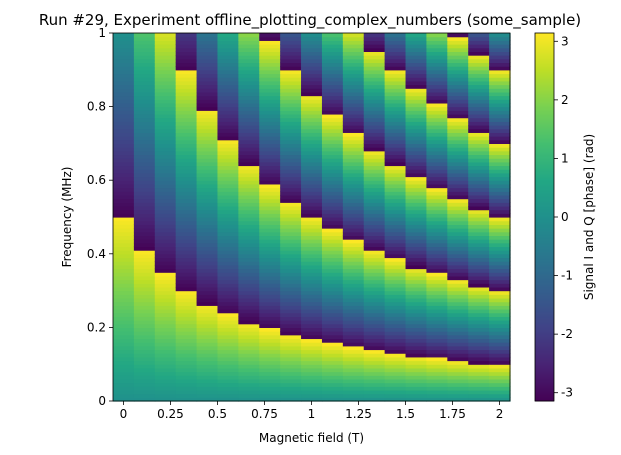 The width and height of the screenshot is (621, 455). What do you see at coordinates (170, 414) in the screenshot?
I see `x-tick-label: 0.25` at bounding box center [170, 414].